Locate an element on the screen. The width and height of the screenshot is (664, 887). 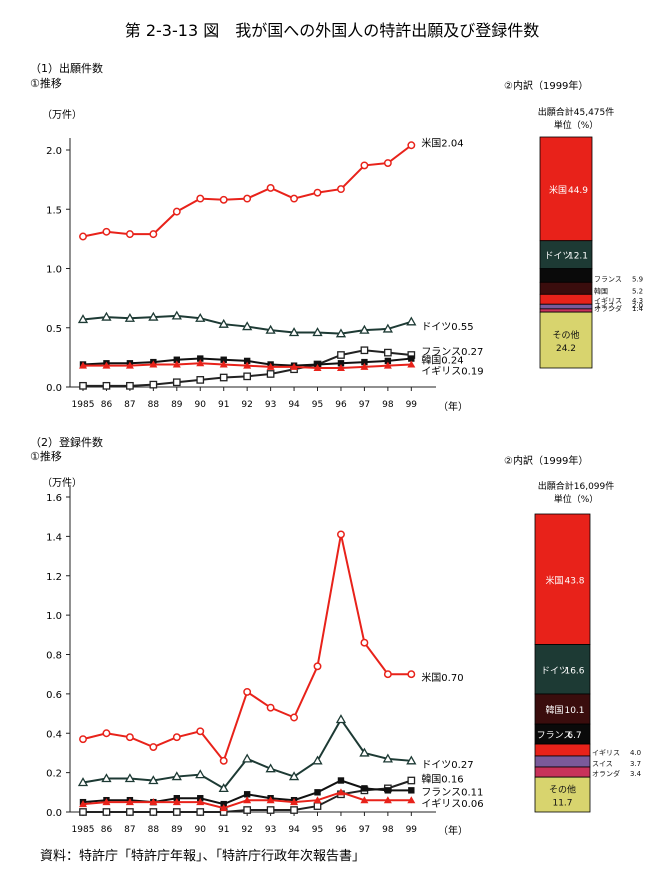
breakdown-label: イギリス is located at coordinates (606, 753).